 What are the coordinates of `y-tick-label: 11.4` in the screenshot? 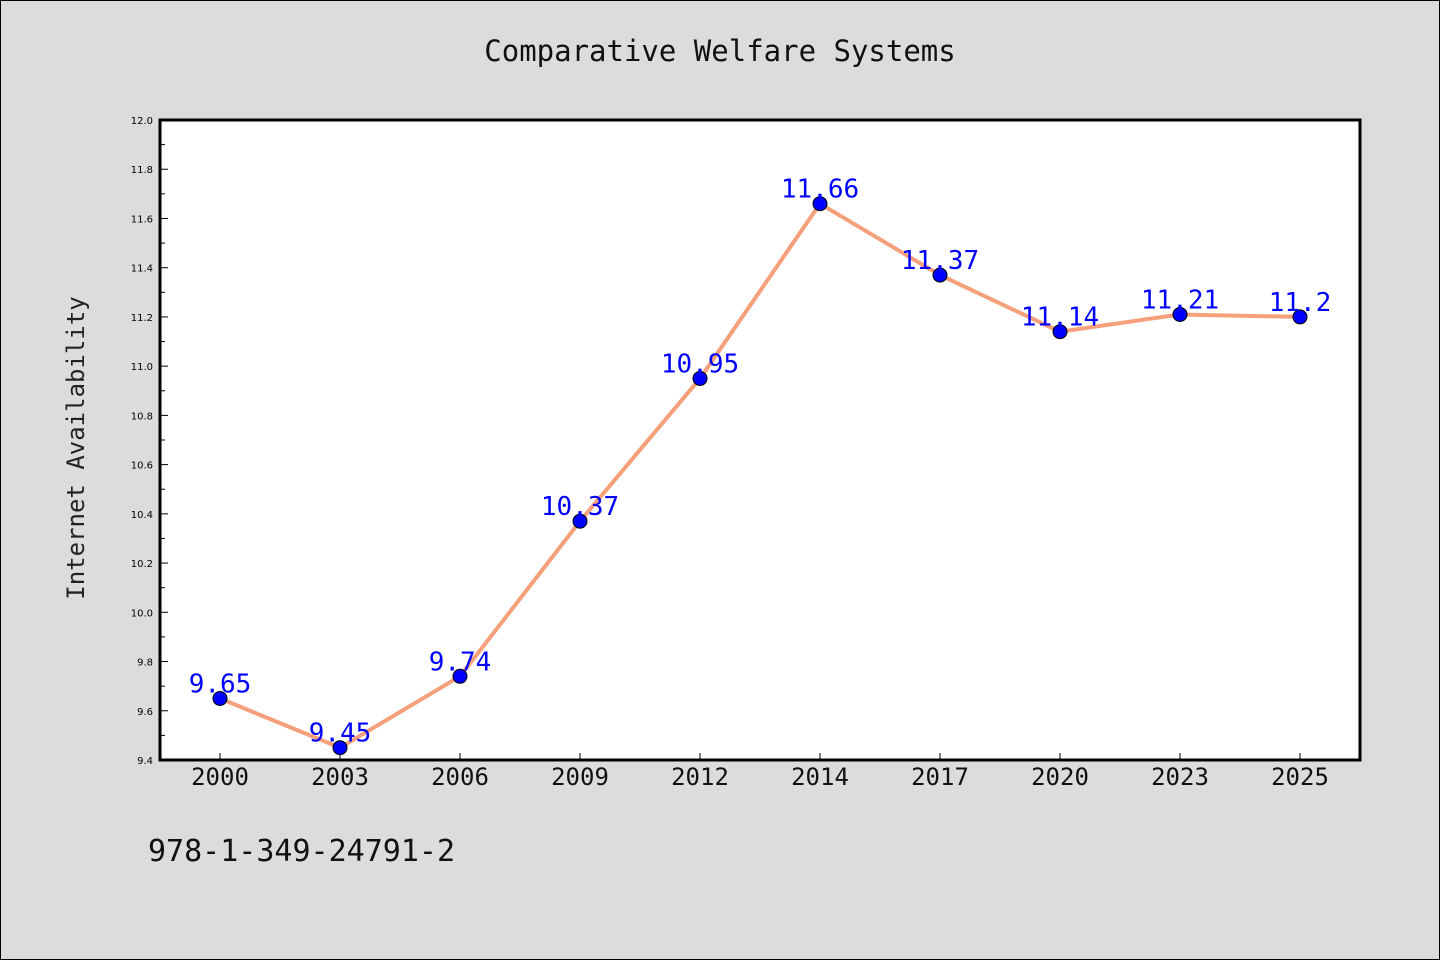 It's located at (142, 269).